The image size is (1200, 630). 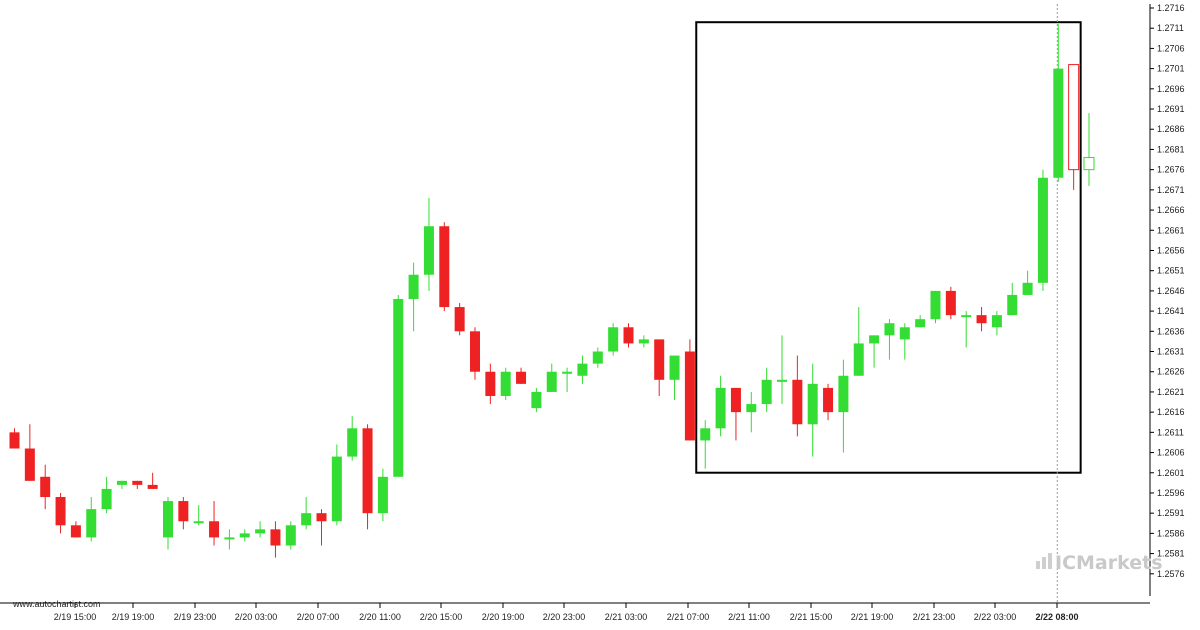 I want to click on price-tick-label: 1.2701, so click(x=1171, y=69).